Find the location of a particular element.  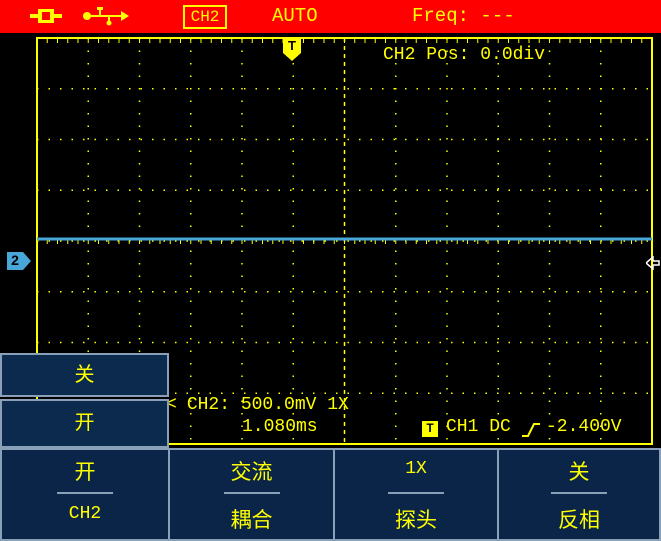

side-menu-item-on-label: 开 is located at coordinates (84, 423).